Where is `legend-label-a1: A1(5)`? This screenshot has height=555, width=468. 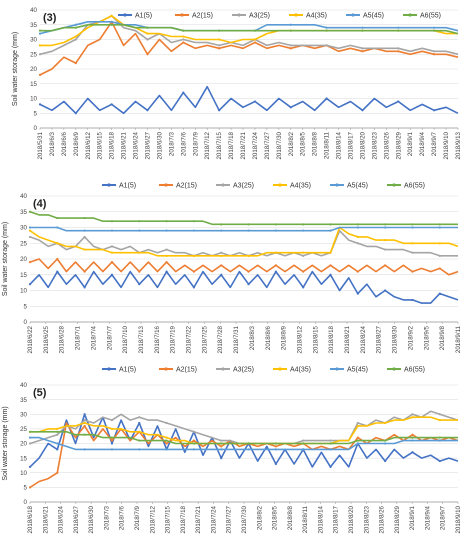
legend-label-a1: A1(5) is located at coordinates (143, 16).